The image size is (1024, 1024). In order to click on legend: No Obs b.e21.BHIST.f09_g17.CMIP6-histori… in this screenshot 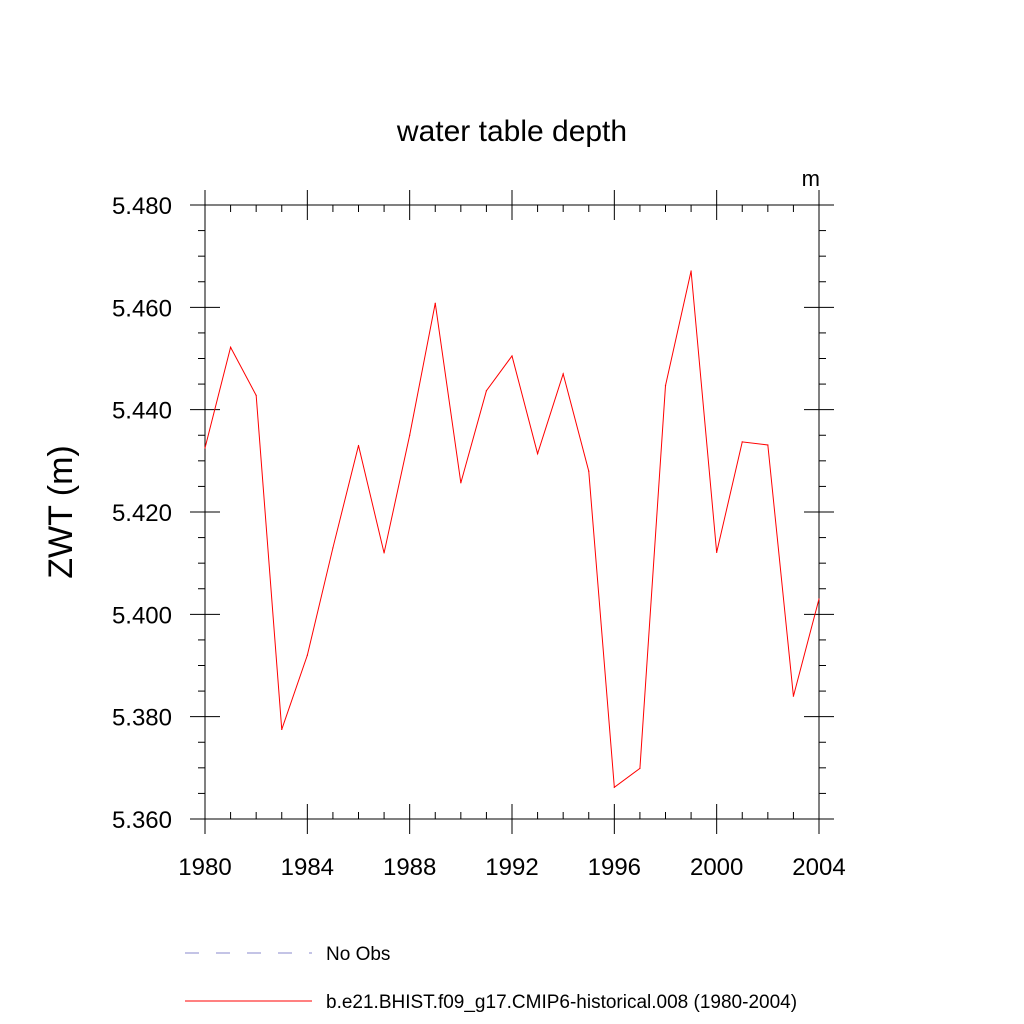, I will do `click(491, 978)`.